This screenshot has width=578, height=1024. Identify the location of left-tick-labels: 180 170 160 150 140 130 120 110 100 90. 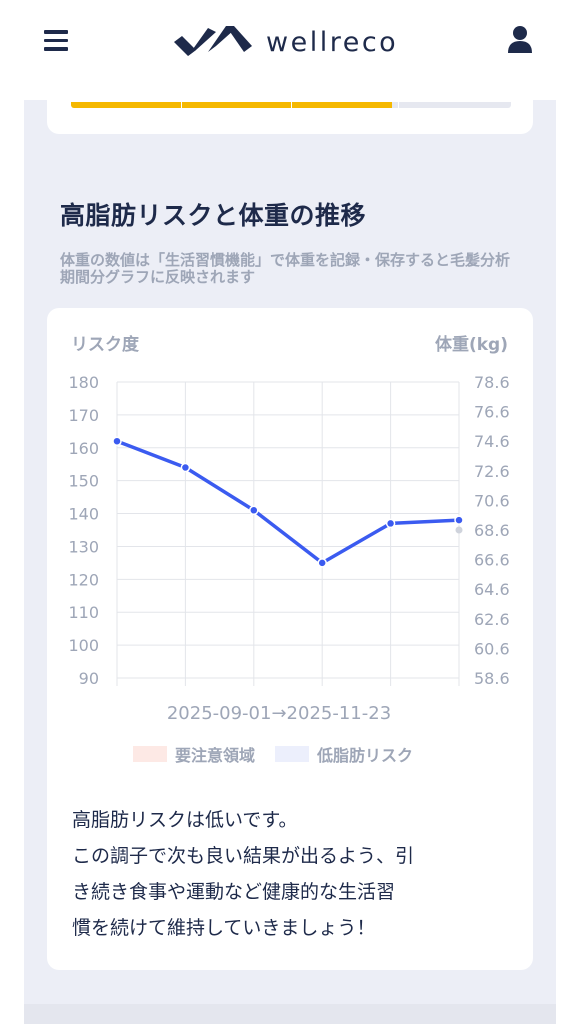
(83, 530).